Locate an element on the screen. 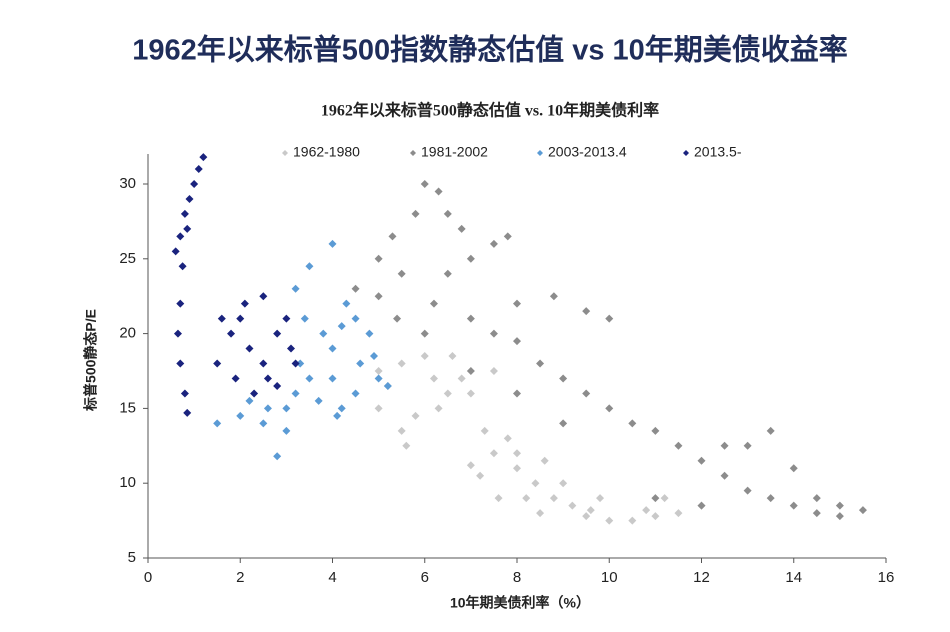 The height and width of the screenshot is (632, 950). x-tick-label: 4 is located at coordinates (332, 577).